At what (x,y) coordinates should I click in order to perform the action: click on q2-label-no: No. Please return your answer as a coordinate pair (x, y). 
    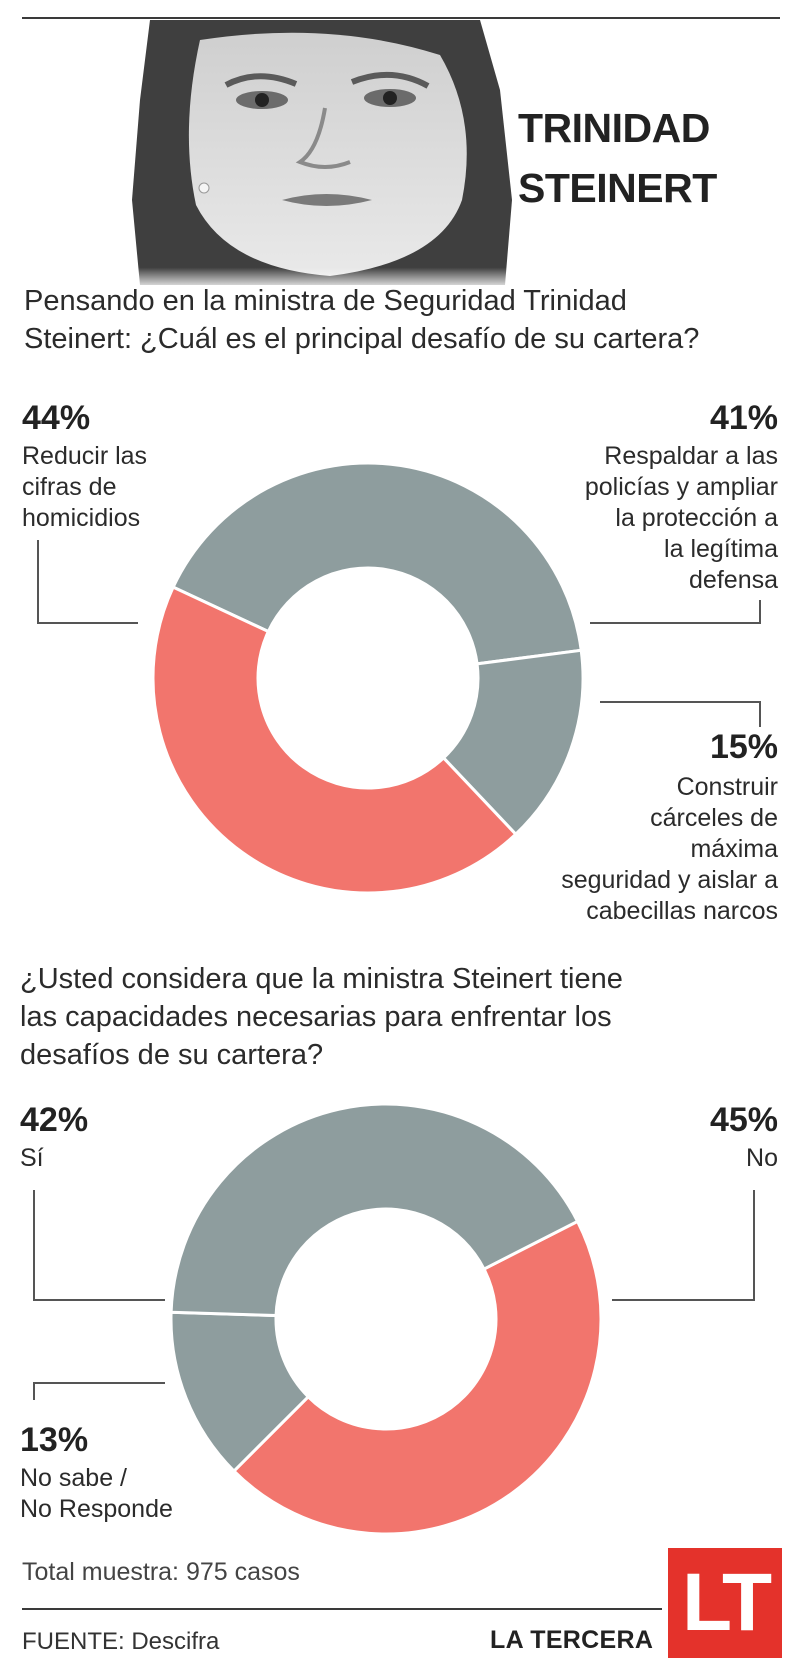
    Looking at the image, I should click on (762, 1158).